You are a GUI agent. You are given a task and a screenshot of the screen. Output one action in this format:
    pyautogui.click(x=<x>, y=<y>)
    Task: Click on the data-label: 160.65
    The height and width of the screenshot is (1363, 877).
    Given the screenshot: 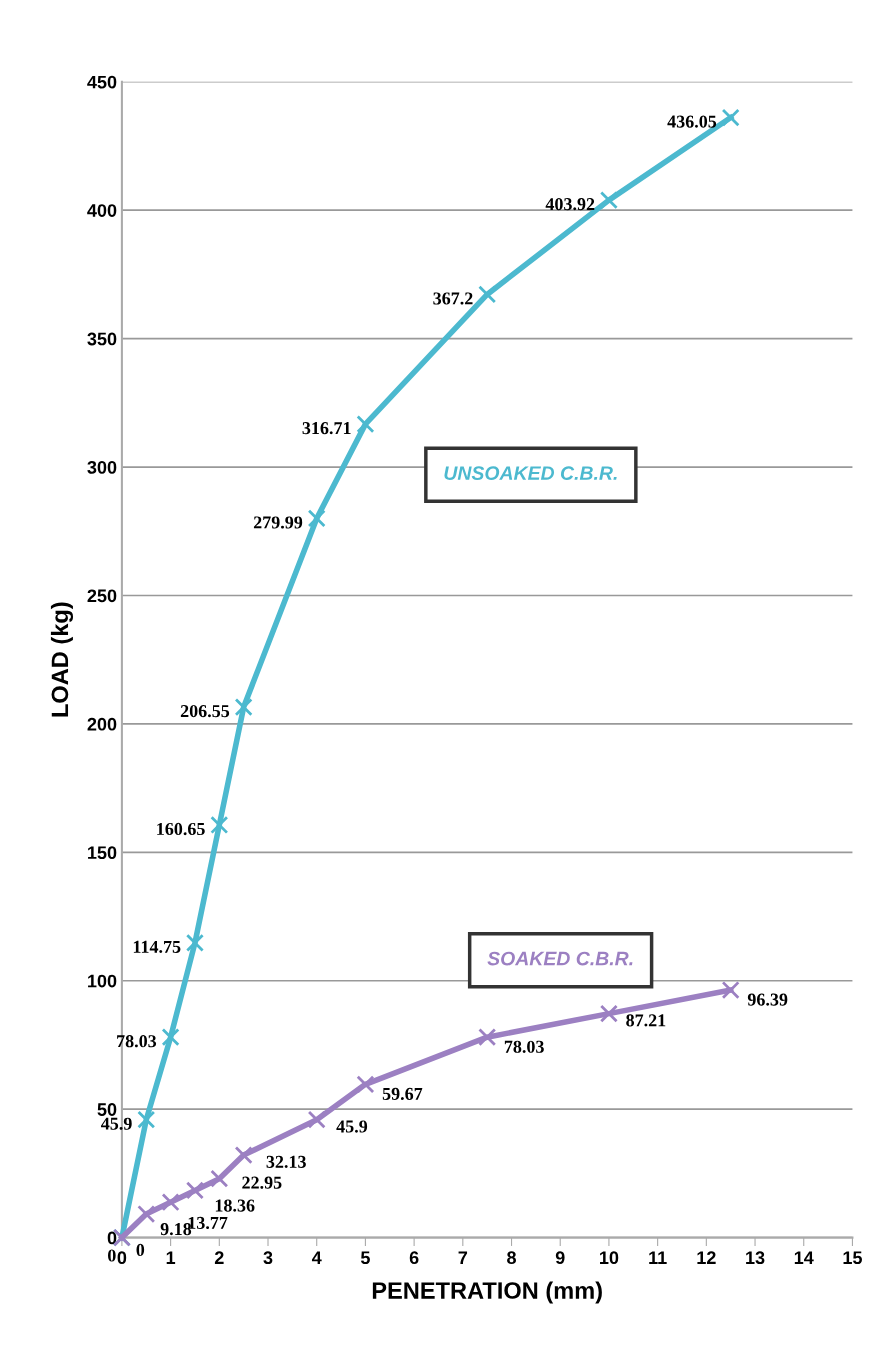 What is the action you would take?
    pyautogui.click(x=181, y=829)
    